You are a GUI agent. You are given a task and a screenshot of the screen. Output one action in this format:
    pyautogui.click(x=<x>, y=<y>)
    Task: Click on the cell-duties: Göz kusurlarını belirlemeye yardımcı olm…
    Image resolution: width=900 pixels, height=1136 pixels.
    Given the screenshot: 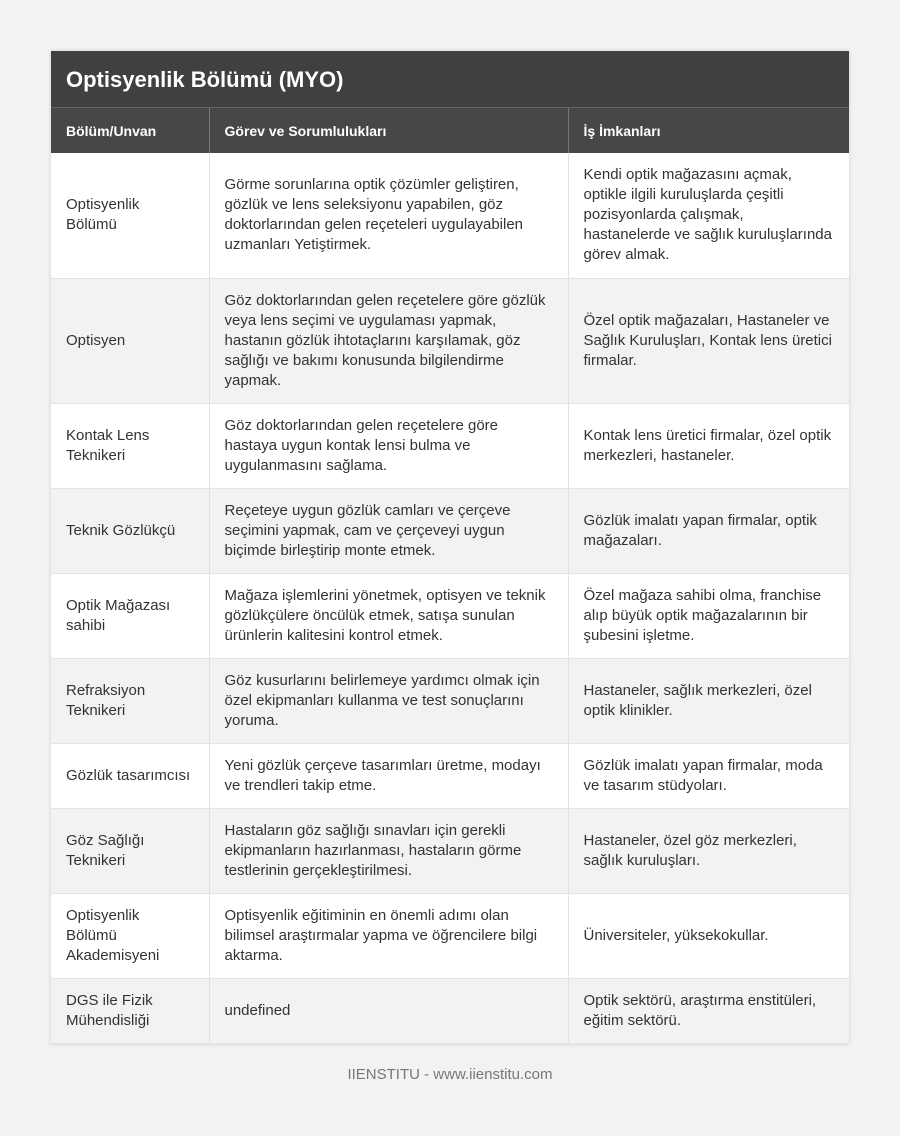 What is the action you would take?
    pyautogui.click(x=389, y=701)
    